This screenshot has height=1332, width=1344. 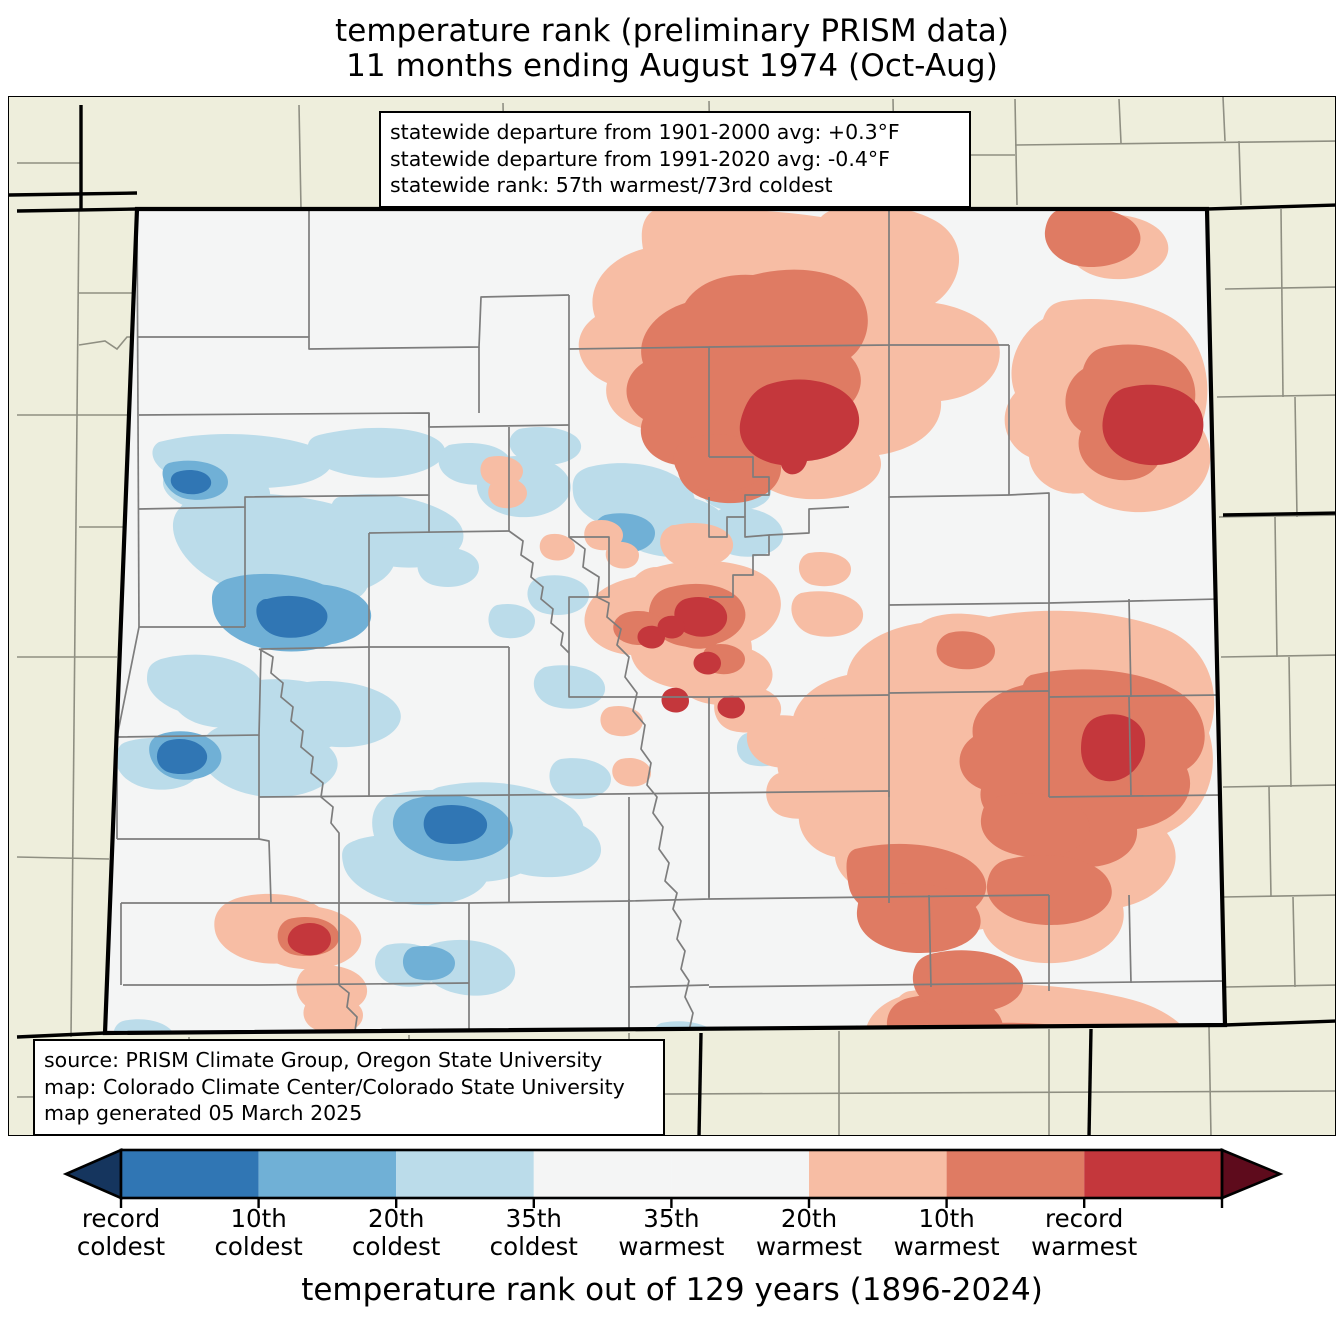 I want to click on colorbar-label-20th-coldest: 20th coldest, so click(x=396, y=1233).